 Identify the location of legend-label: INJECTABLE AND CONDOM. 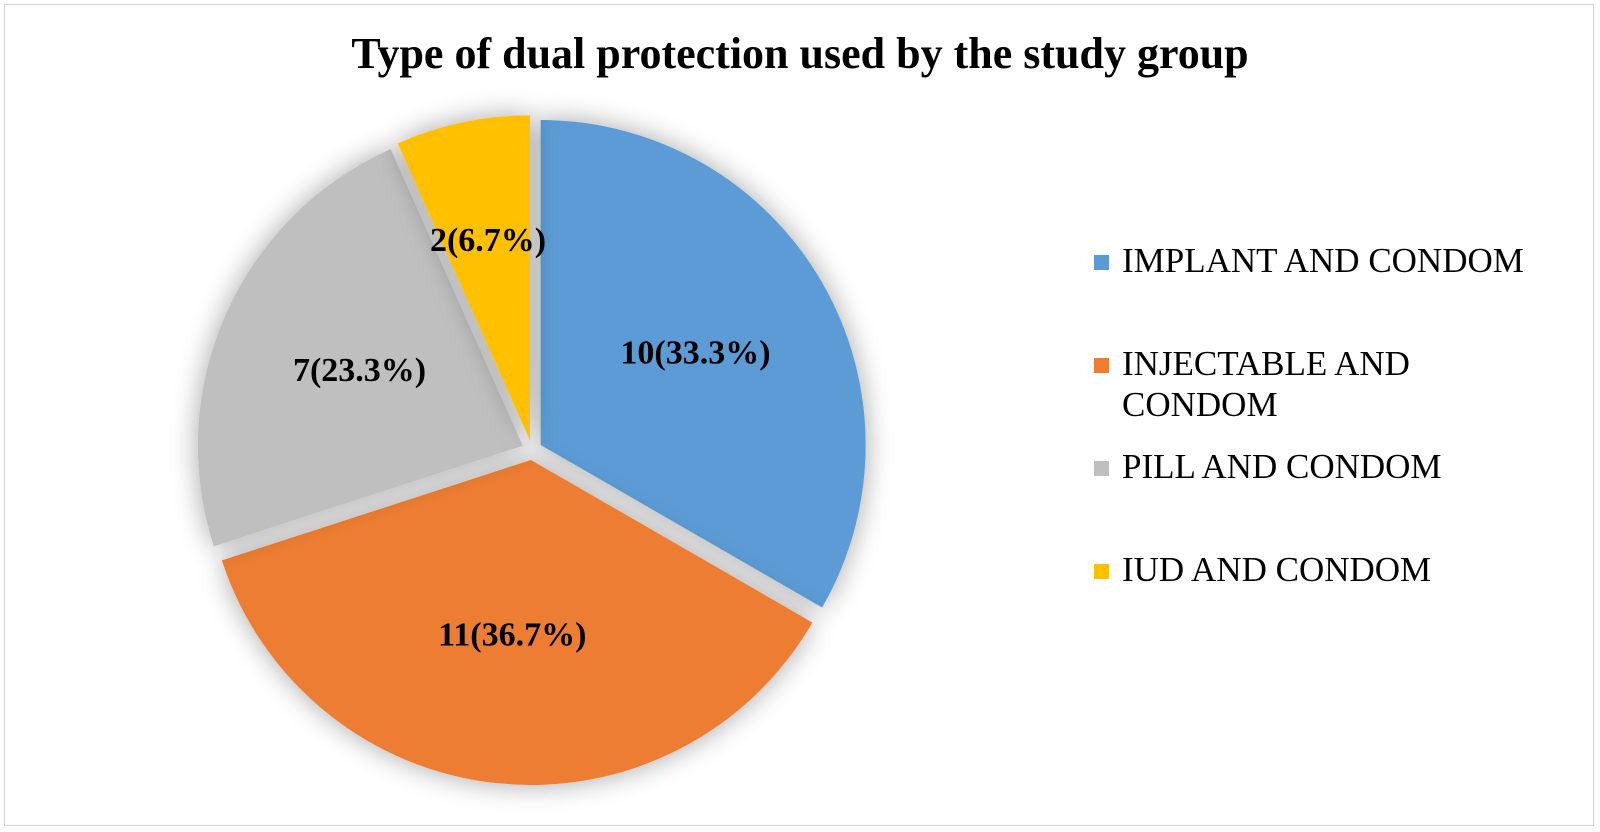
(1266, 384).